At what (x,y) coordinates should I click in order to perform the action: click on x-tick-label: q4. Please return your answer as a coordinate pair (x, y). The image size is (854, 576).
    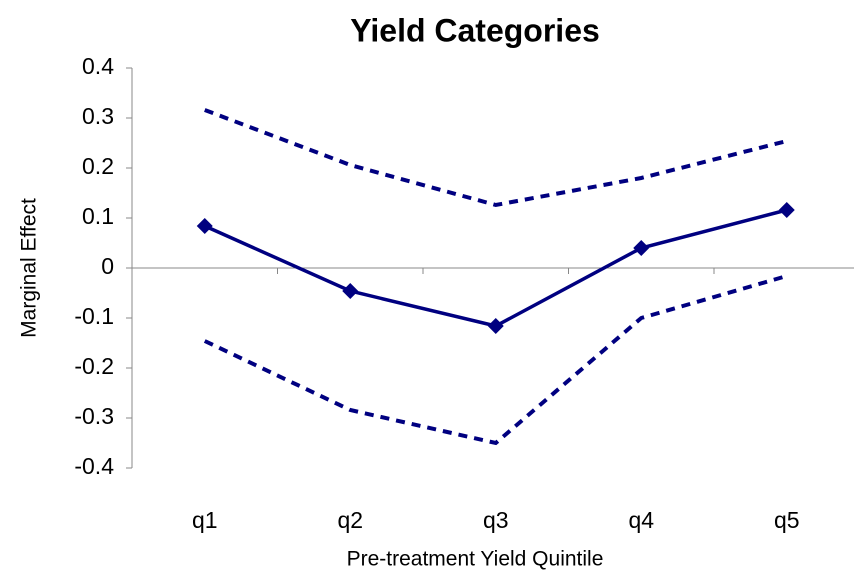
    Looking at the image, I should click on (641, 520).